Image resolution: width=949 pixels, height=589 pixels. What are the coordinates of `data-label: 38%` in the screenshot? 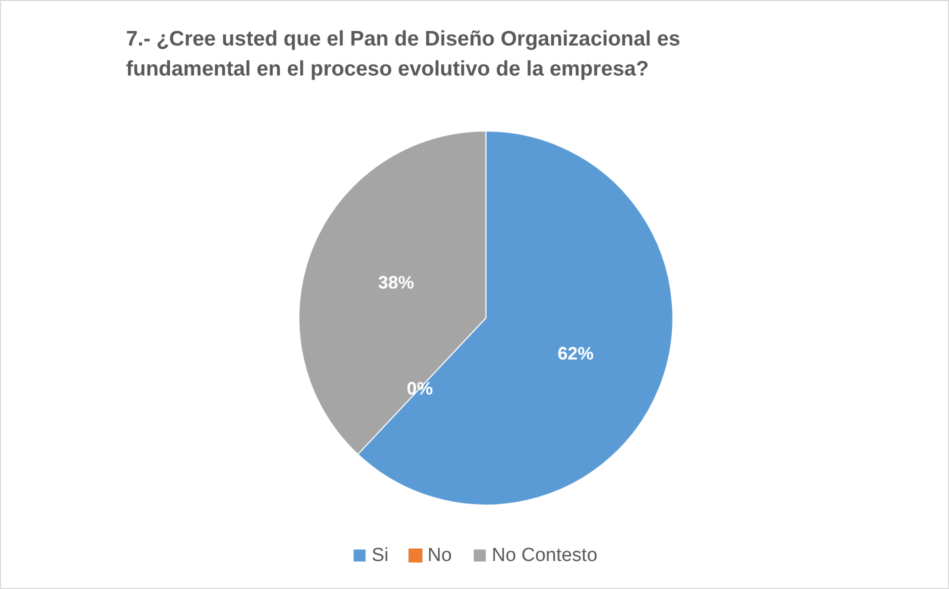 It's located at (396, 282).